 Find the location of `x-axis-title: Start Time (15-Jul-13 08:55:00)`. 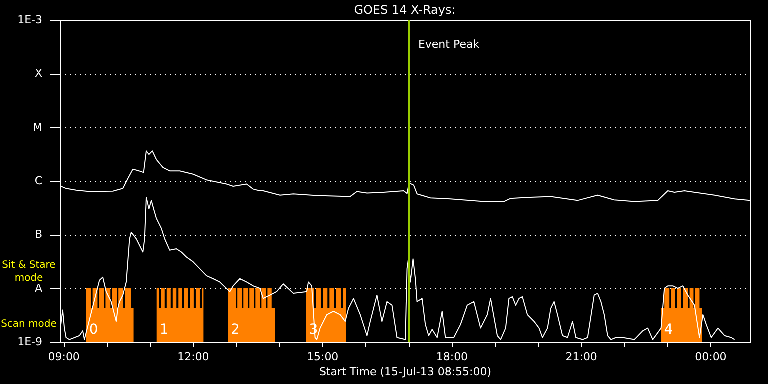

x-axis-title: Start Time (15-Jul-13 08:55:00) is located at coordinates (405, 372).